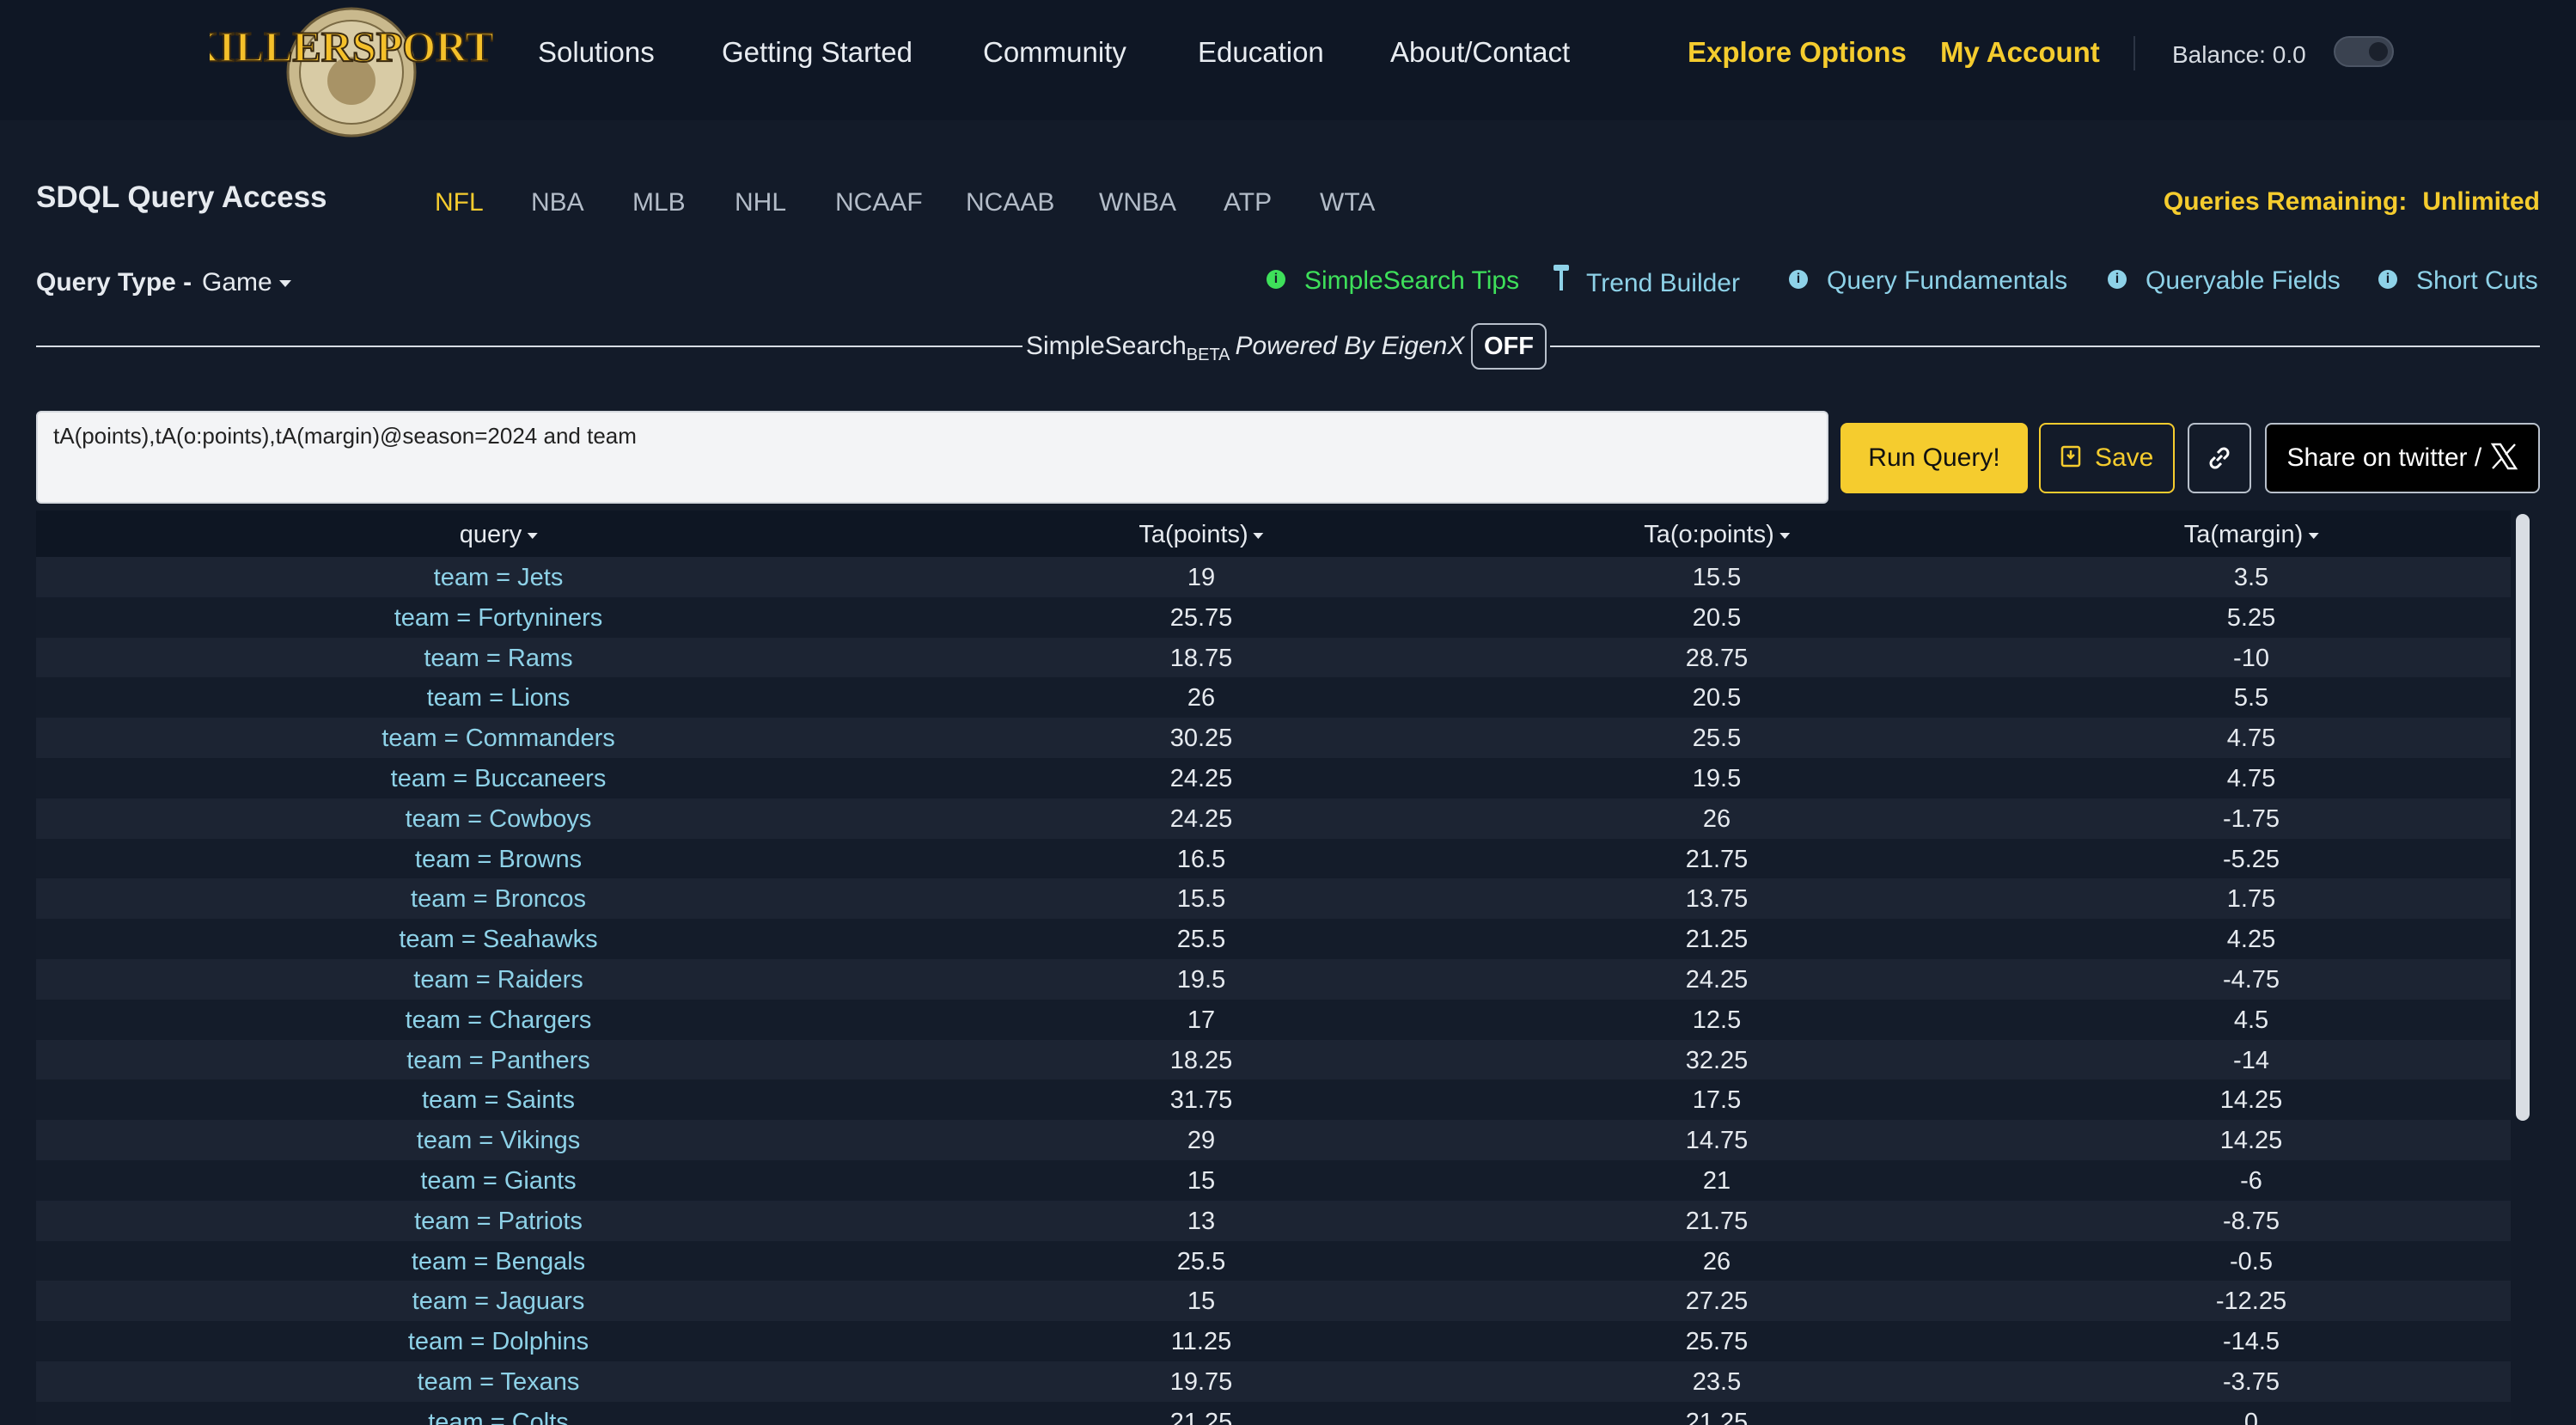 The width and height of the screenshot is (2576, 1425). I want to click on queries-remaining-value: Unlimited, so click(2481, 201).